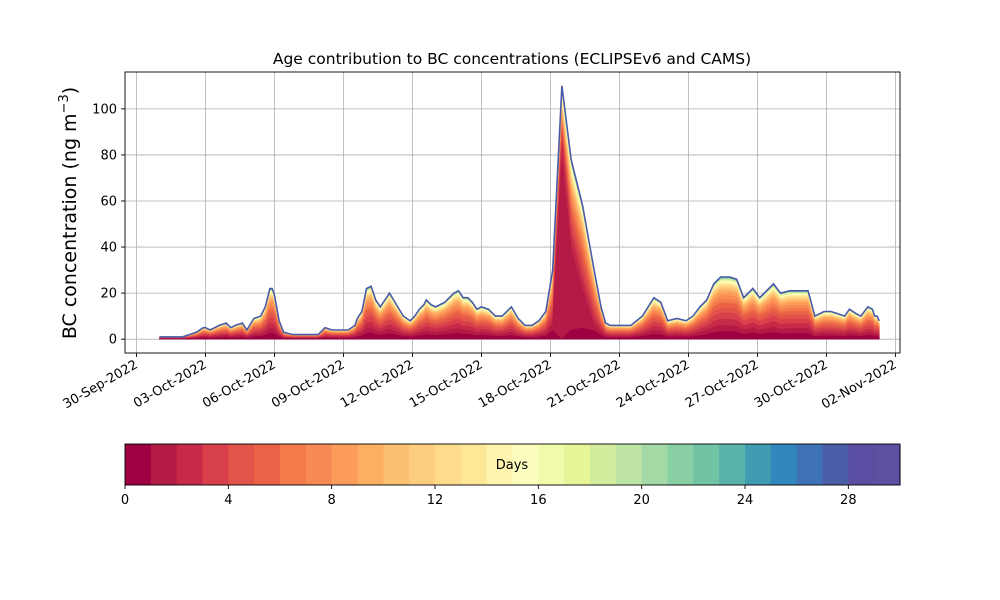 The image size is (1000, 600). What do you see at coordinates (108, 201) in the screenshot?
I see `y-tick-label: 60` at bounding box center [108, 201].